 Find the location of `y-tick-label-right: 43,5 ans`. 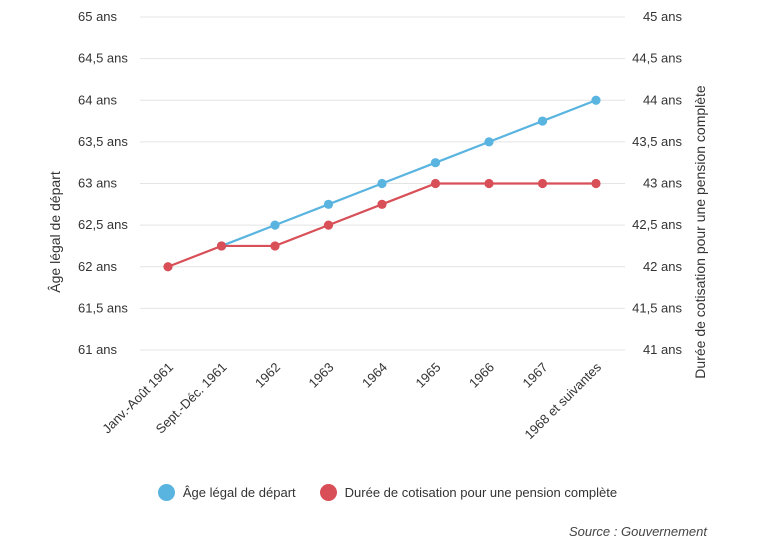

y-tick-label-right: 43,5 ans is located at coordinates (657, 141).